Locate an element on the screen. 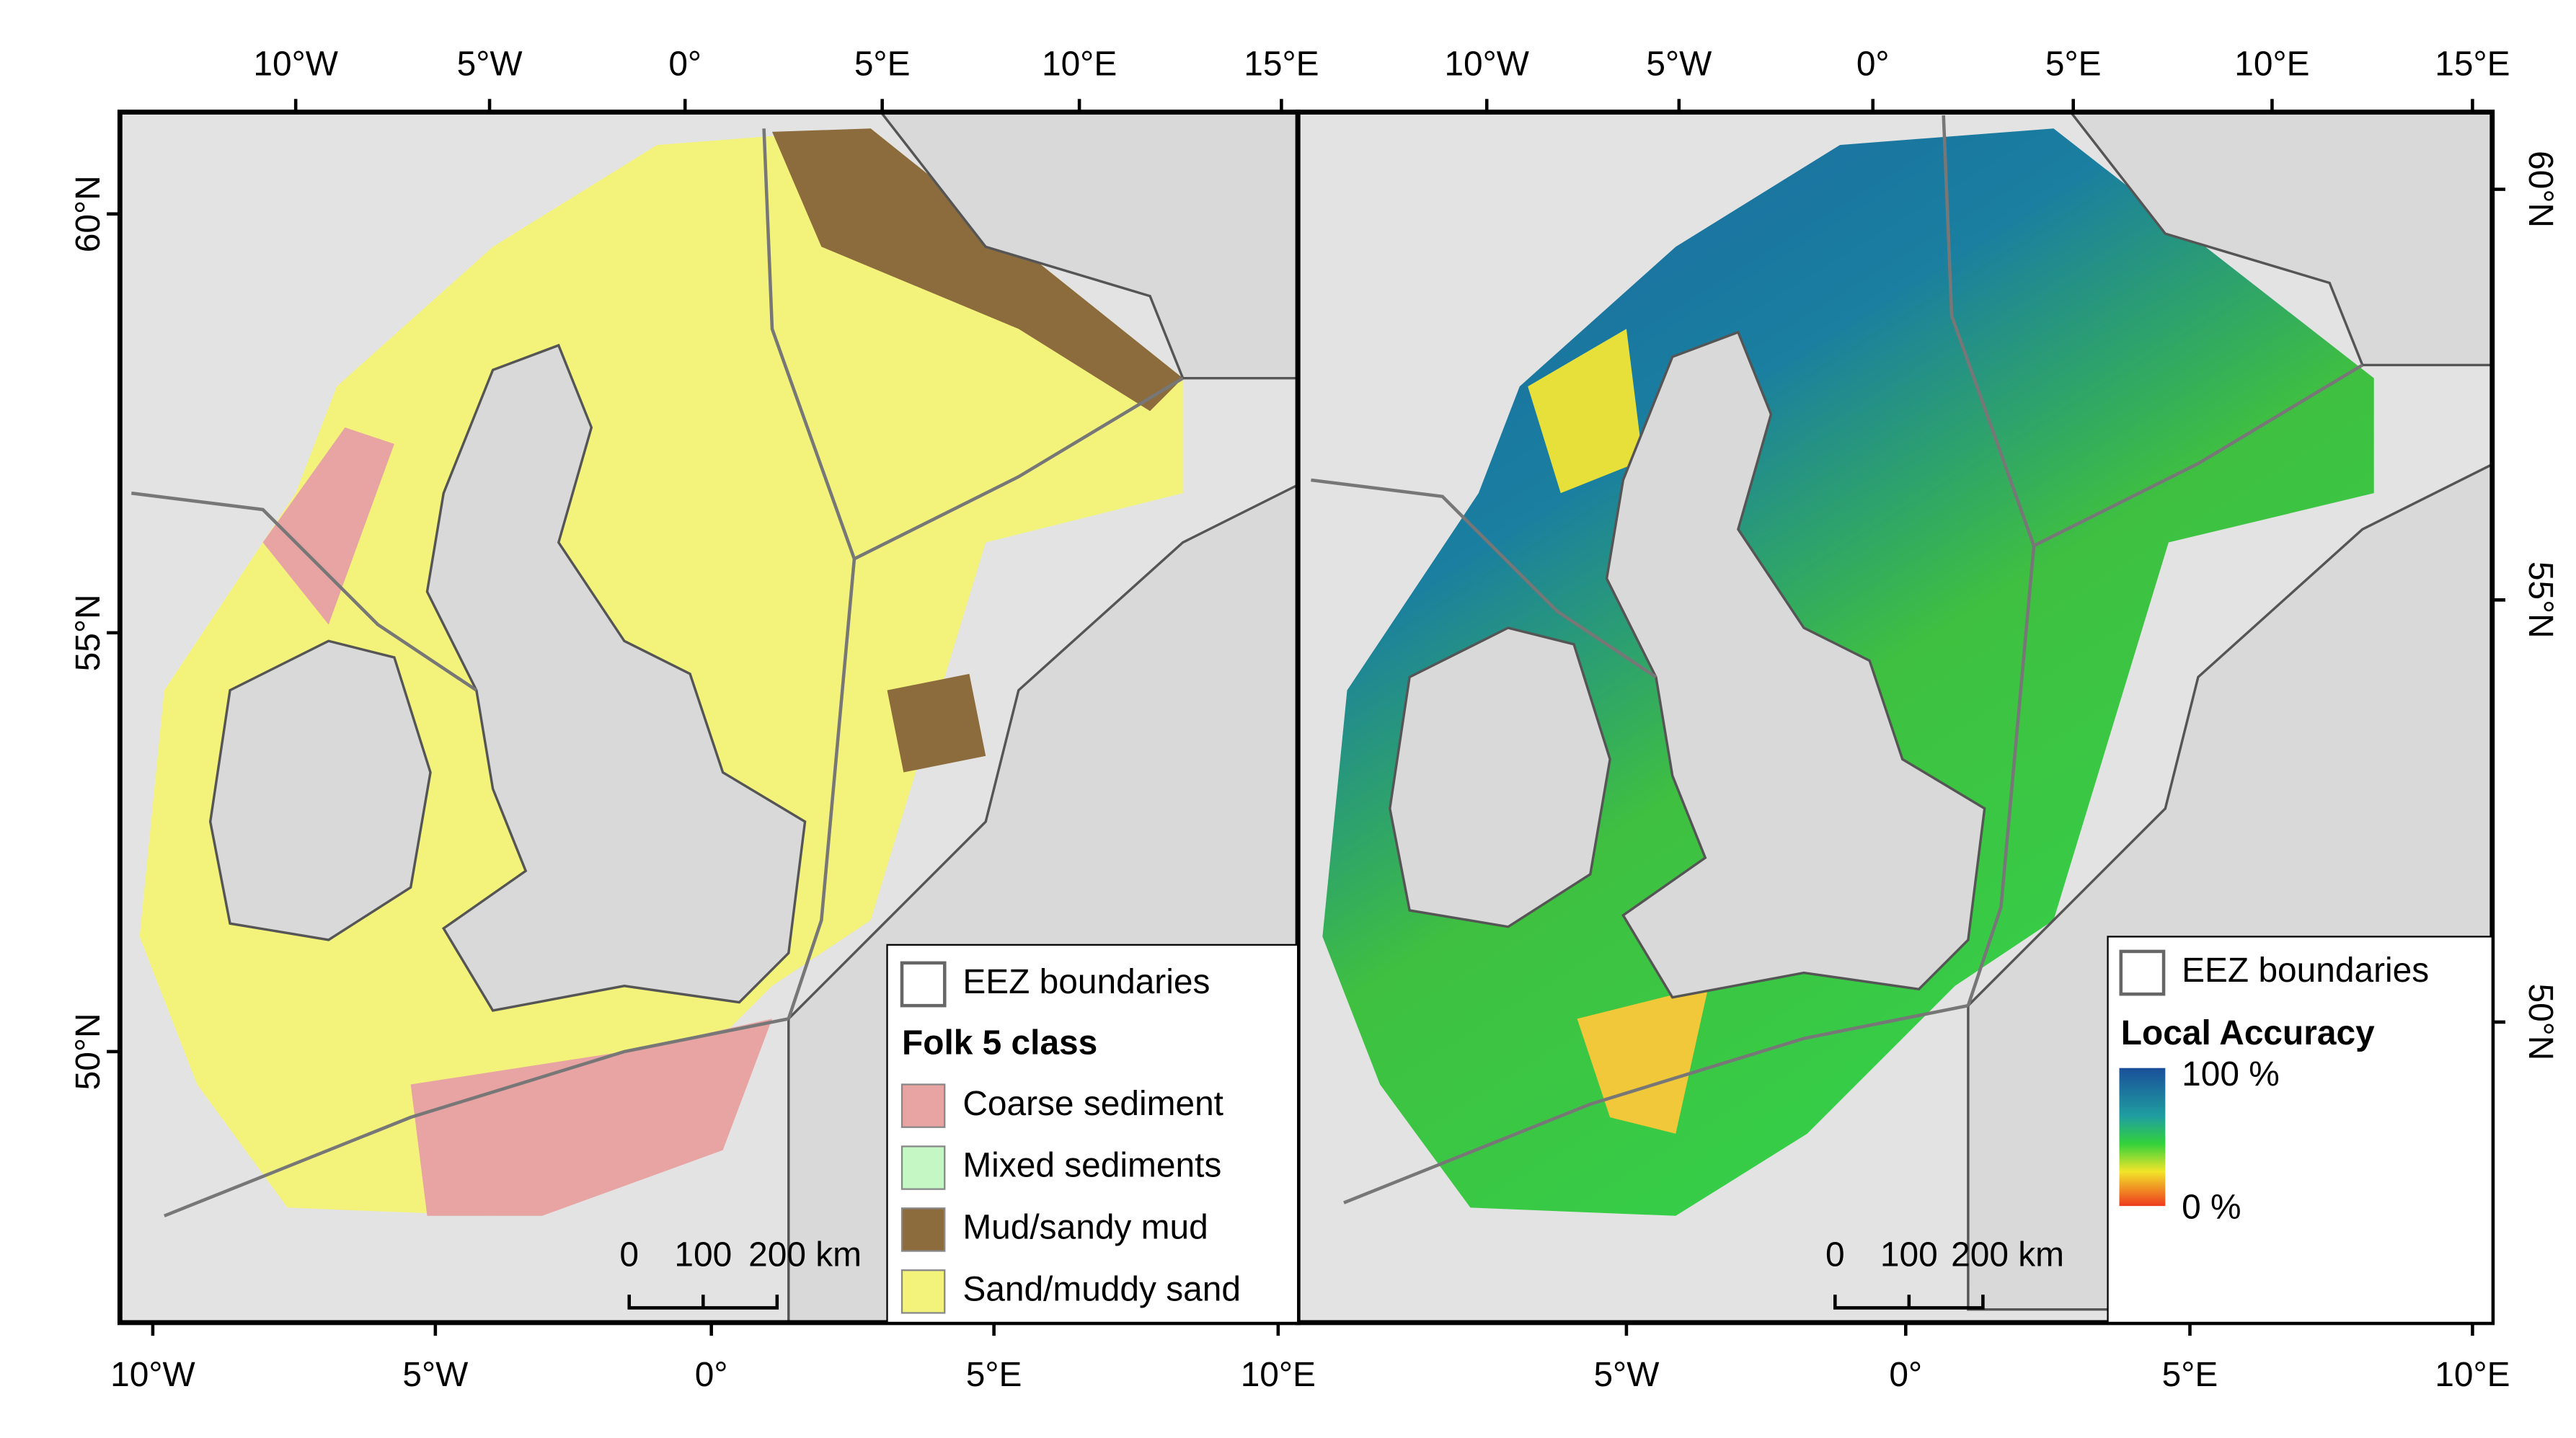 The width and height of the screenshot is (2576, 1438). color-ramp is located at coordinates (2142, 1137).